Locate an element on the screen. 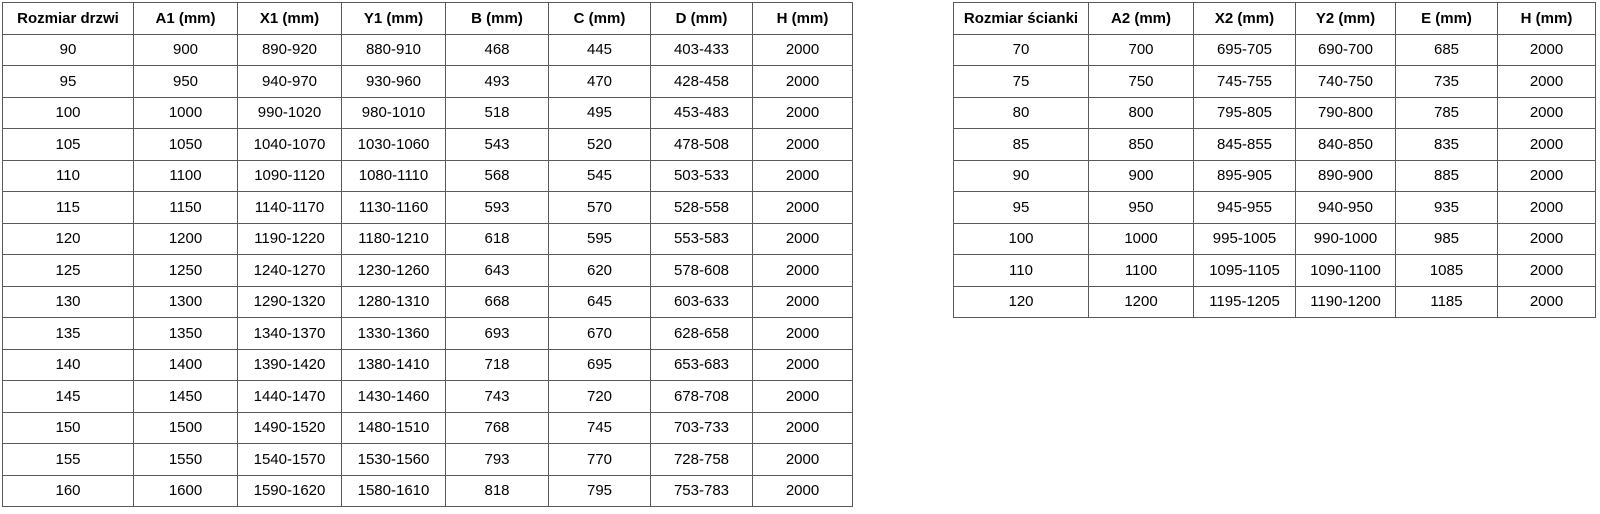  table-cell: 790-800 is located at coordinates (1345, 112).